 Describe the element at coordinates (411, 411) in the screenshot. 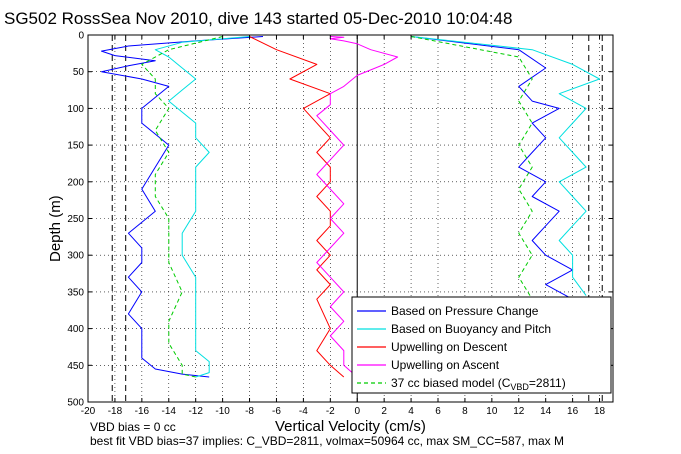

I see `x-tick-label: 4` at that location.